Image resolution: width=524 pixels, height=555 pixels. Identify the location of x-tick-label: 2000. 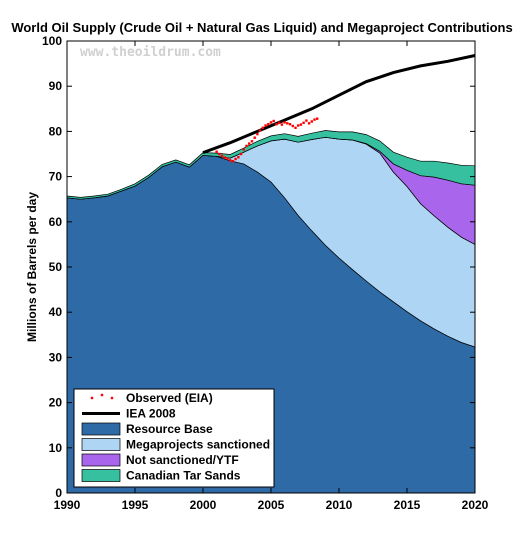
(203, 505).